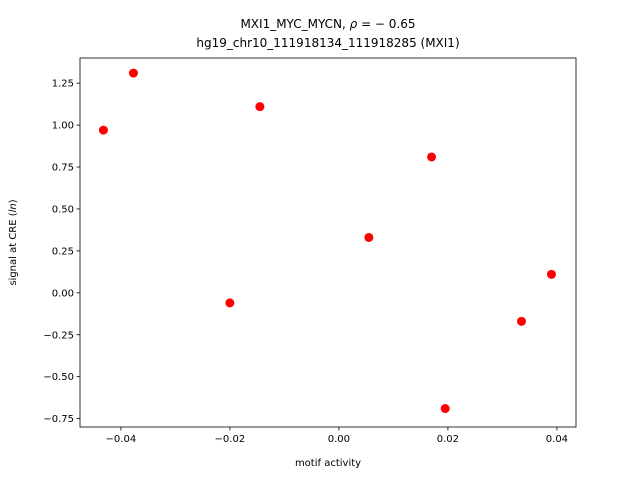  Describe the element at coordinates (328, 463) in the screenshot. I see `x-axis-label: motif activity` at that location.